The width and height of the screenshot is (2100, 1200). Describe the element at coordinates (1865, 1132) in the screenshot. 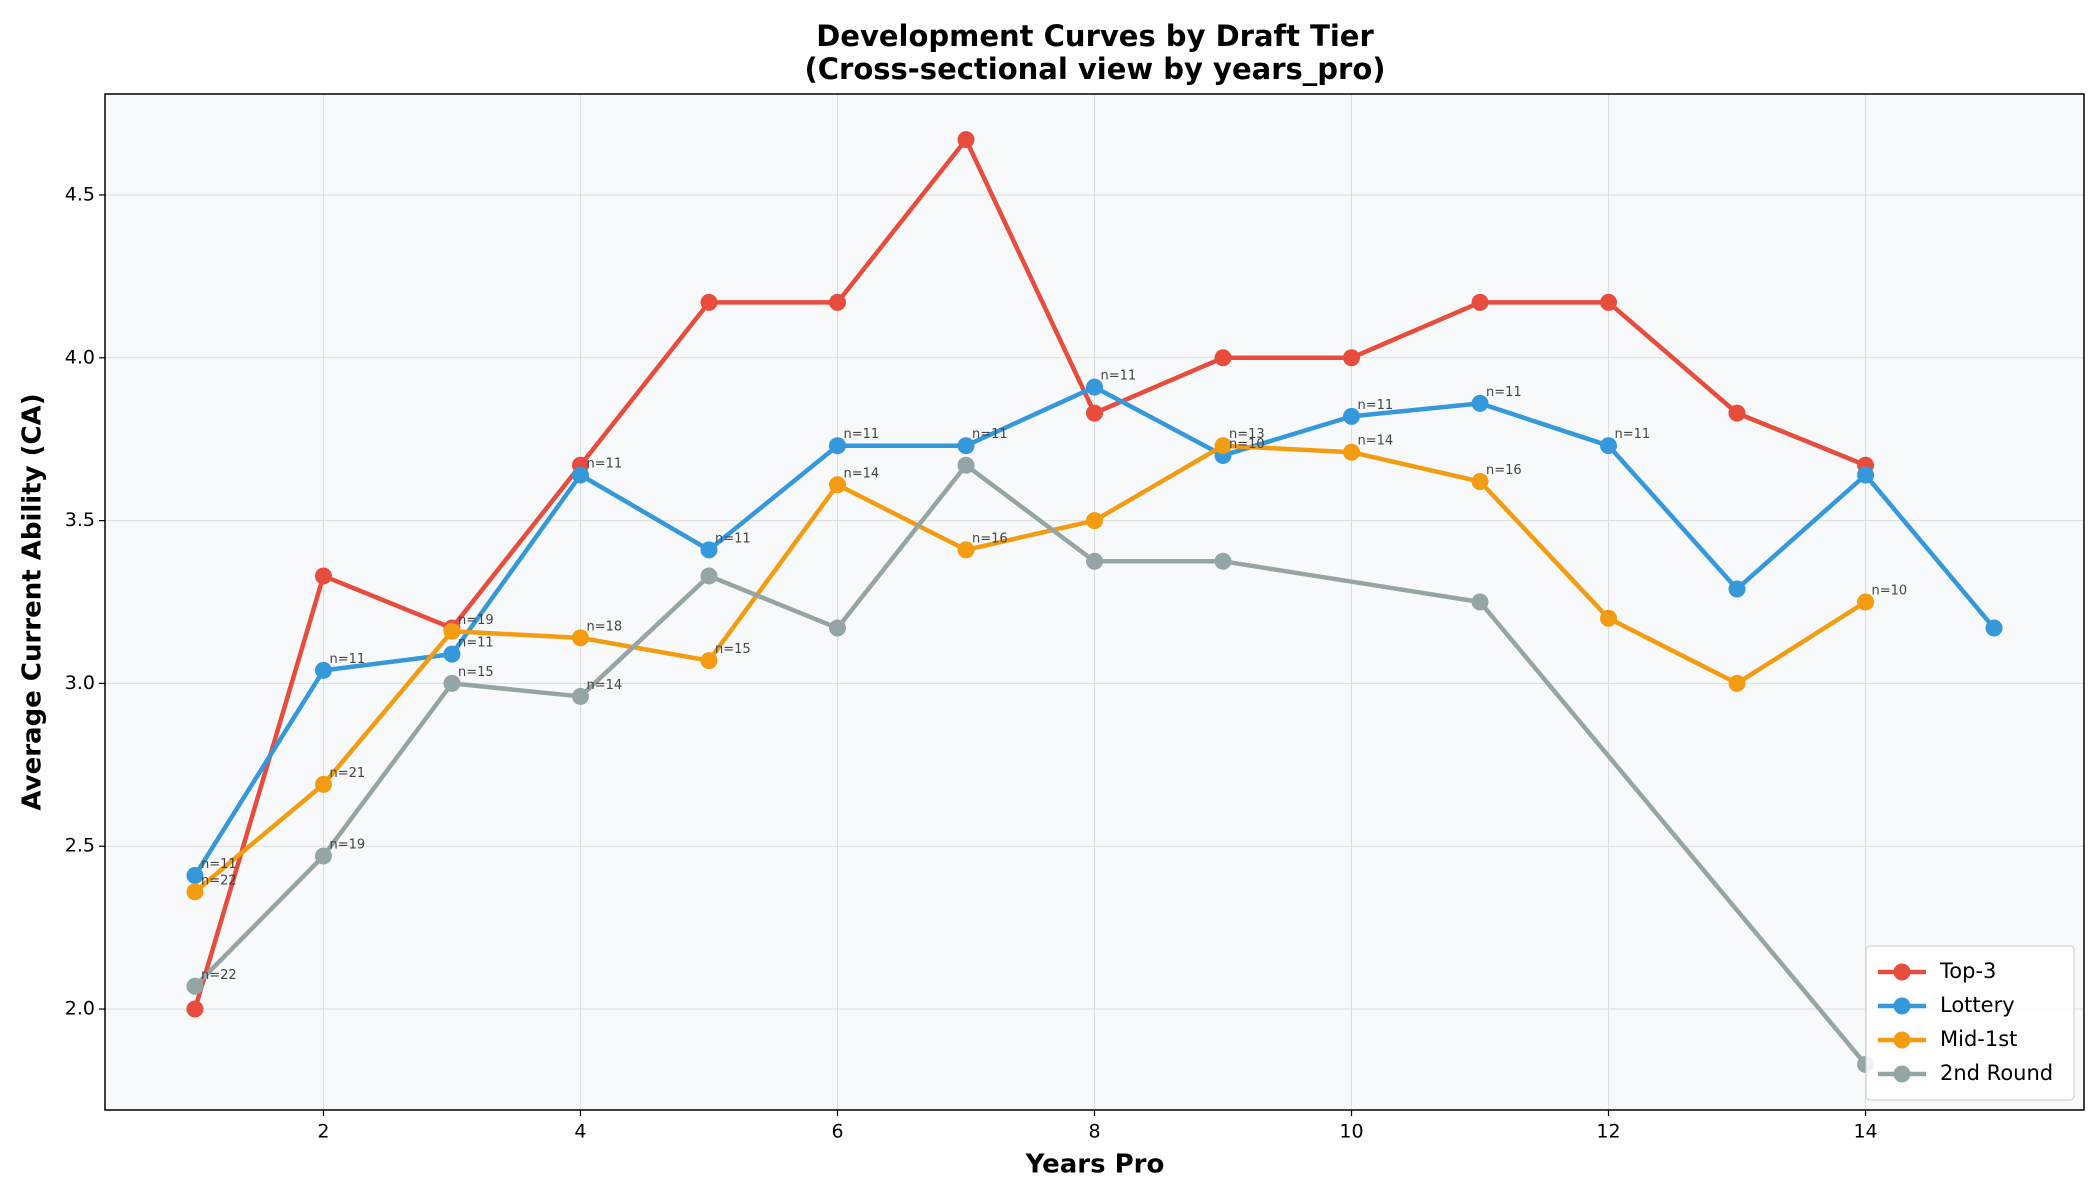

I see `x-tick-label: 14` at that location.